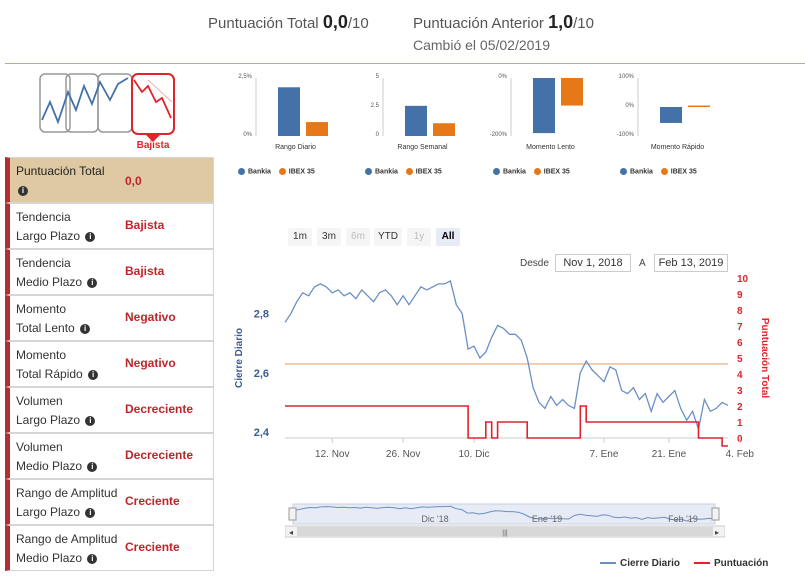 The image size is (805, 581). Describe the element at coordinates (405, 63) in the screenshot. I see `header-divider` at that location.